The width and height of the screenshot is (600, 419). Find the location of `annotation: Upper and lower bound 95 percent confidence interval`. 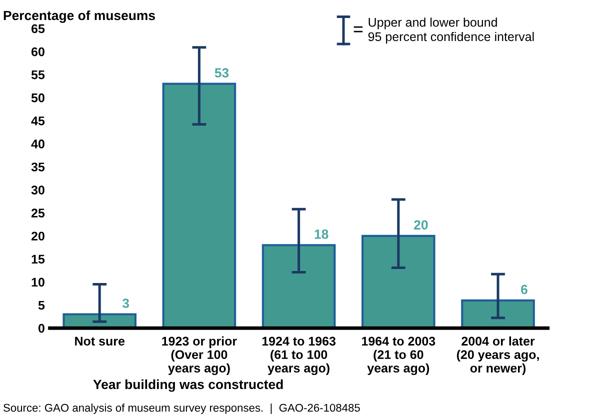

annotation: Upper and lower bound 95 percent confidence interval is located at coordinates (451, 31).